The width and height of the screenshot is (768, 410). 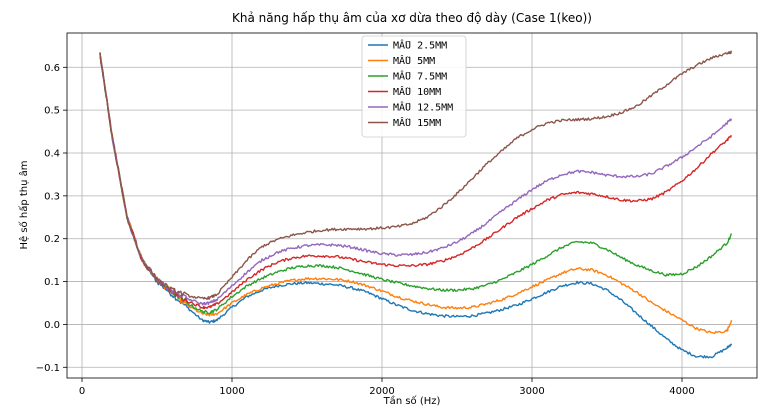 I want to click on legend-label: MẪU 10MM, so click(x=417, y=91).